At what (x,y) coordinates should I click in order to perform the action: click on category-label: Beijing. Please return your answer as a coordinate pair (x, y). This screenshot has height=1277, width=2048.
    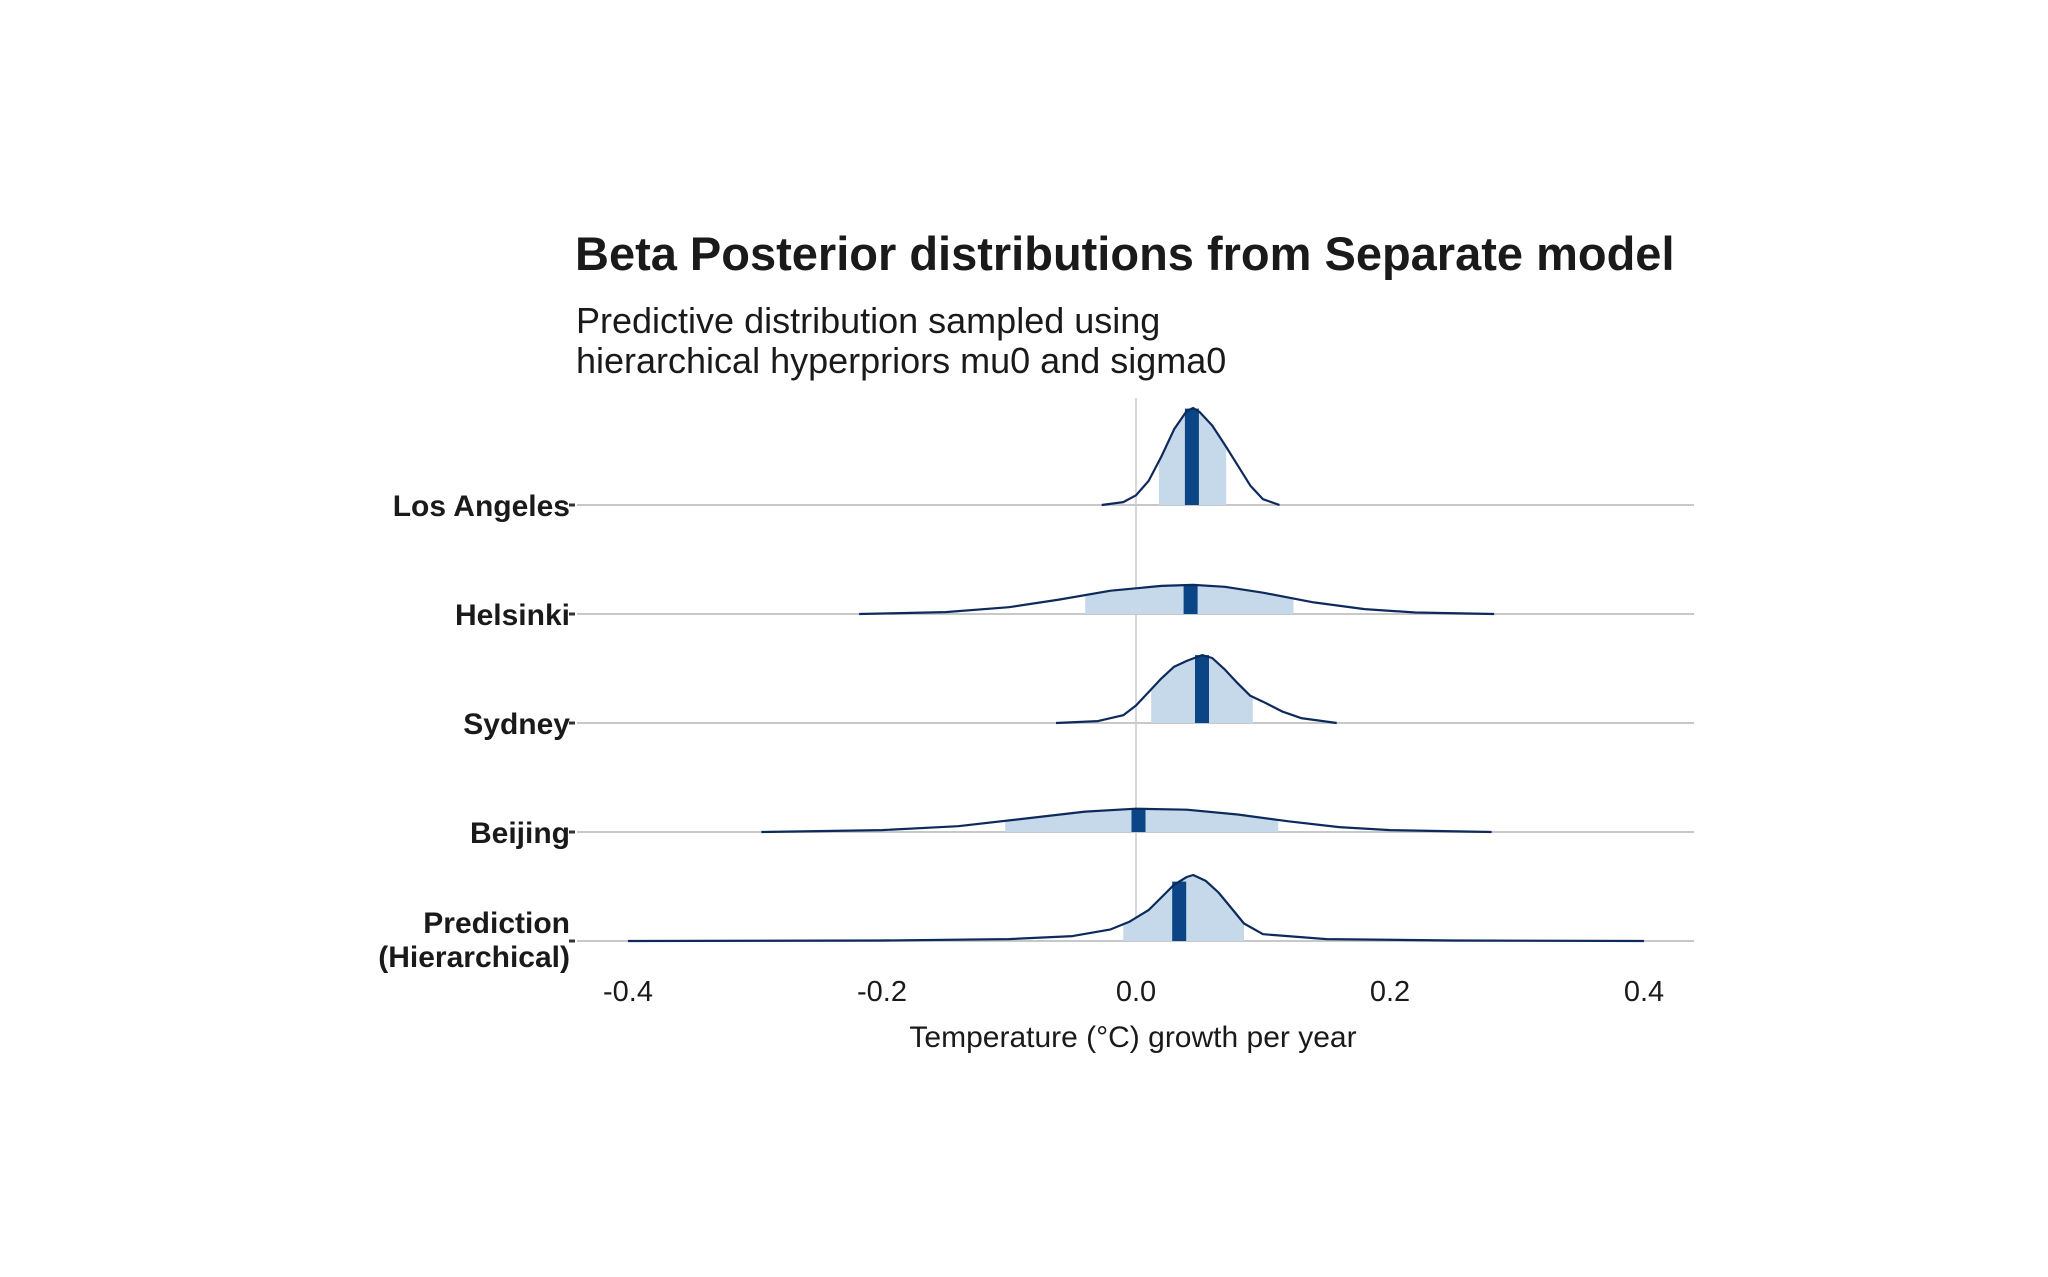
    Looking at the image, I should click on (520, 833).